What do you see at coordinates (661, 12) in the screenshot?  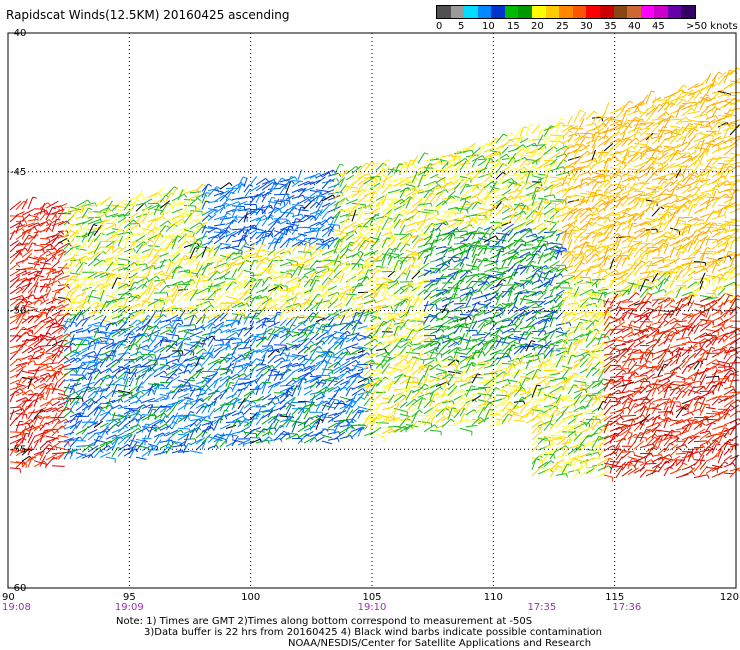 I see `colorbar-swatch` at bounding box center [661, 12].